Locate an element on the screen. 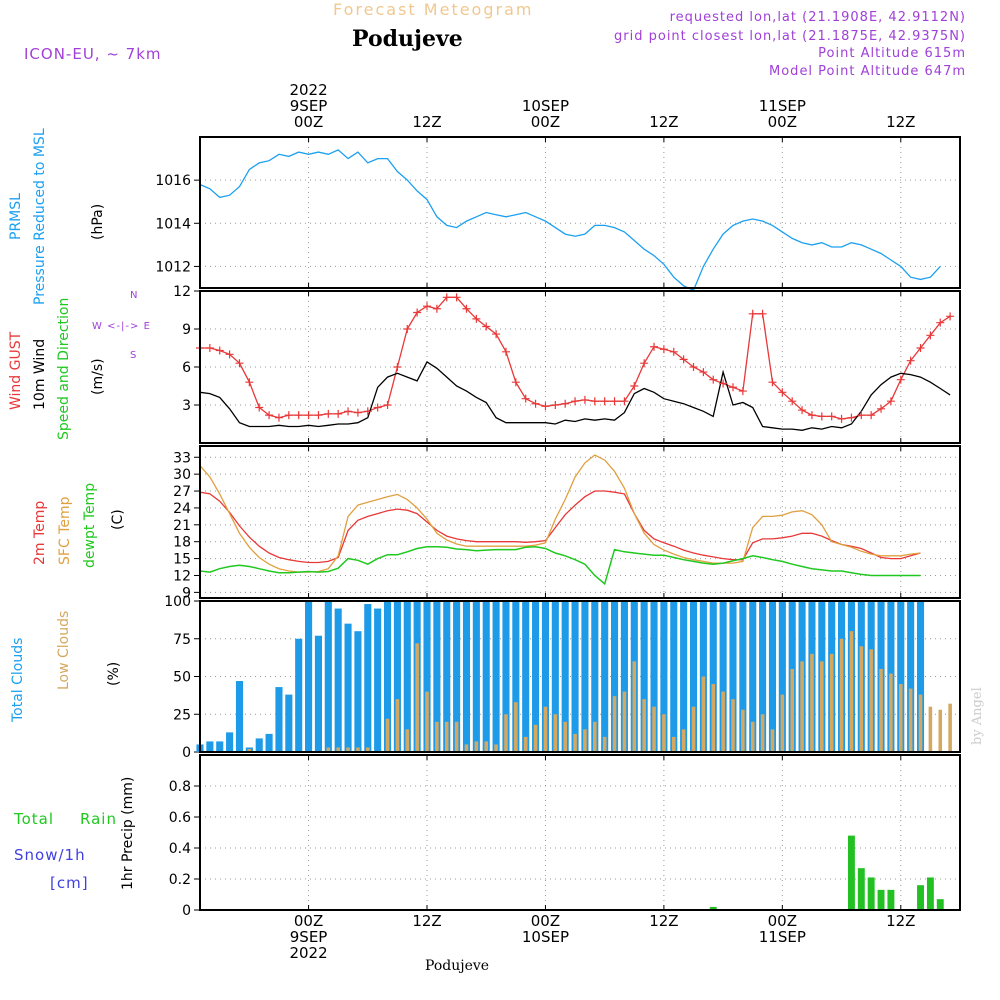  y-tick-label: 12 is located at coordinates (182, 576).